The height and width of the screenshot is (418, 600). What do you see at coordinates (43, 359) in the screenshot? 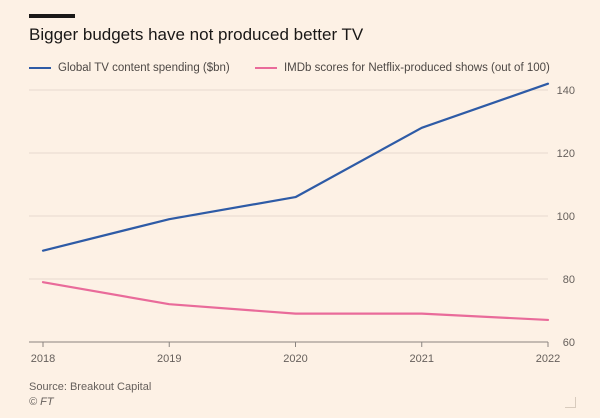
I see `x-tick-label-2018: 2018` at bounding box center [43, 359].